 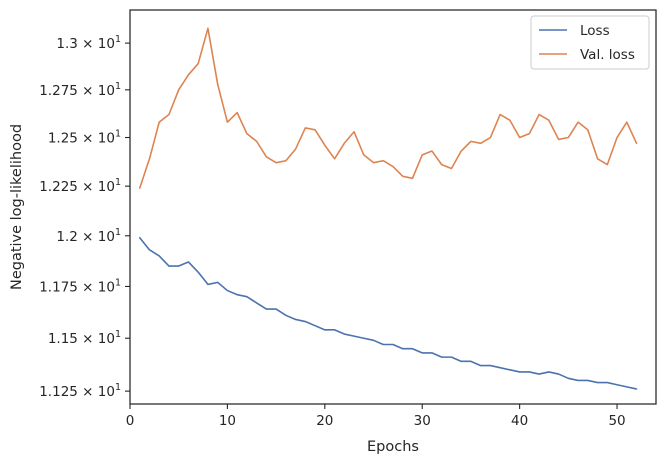 What do you see at coordinates (227, 421) in the screenshot?
I see `x-tick-label: 10` at bounding box center [227, 421].